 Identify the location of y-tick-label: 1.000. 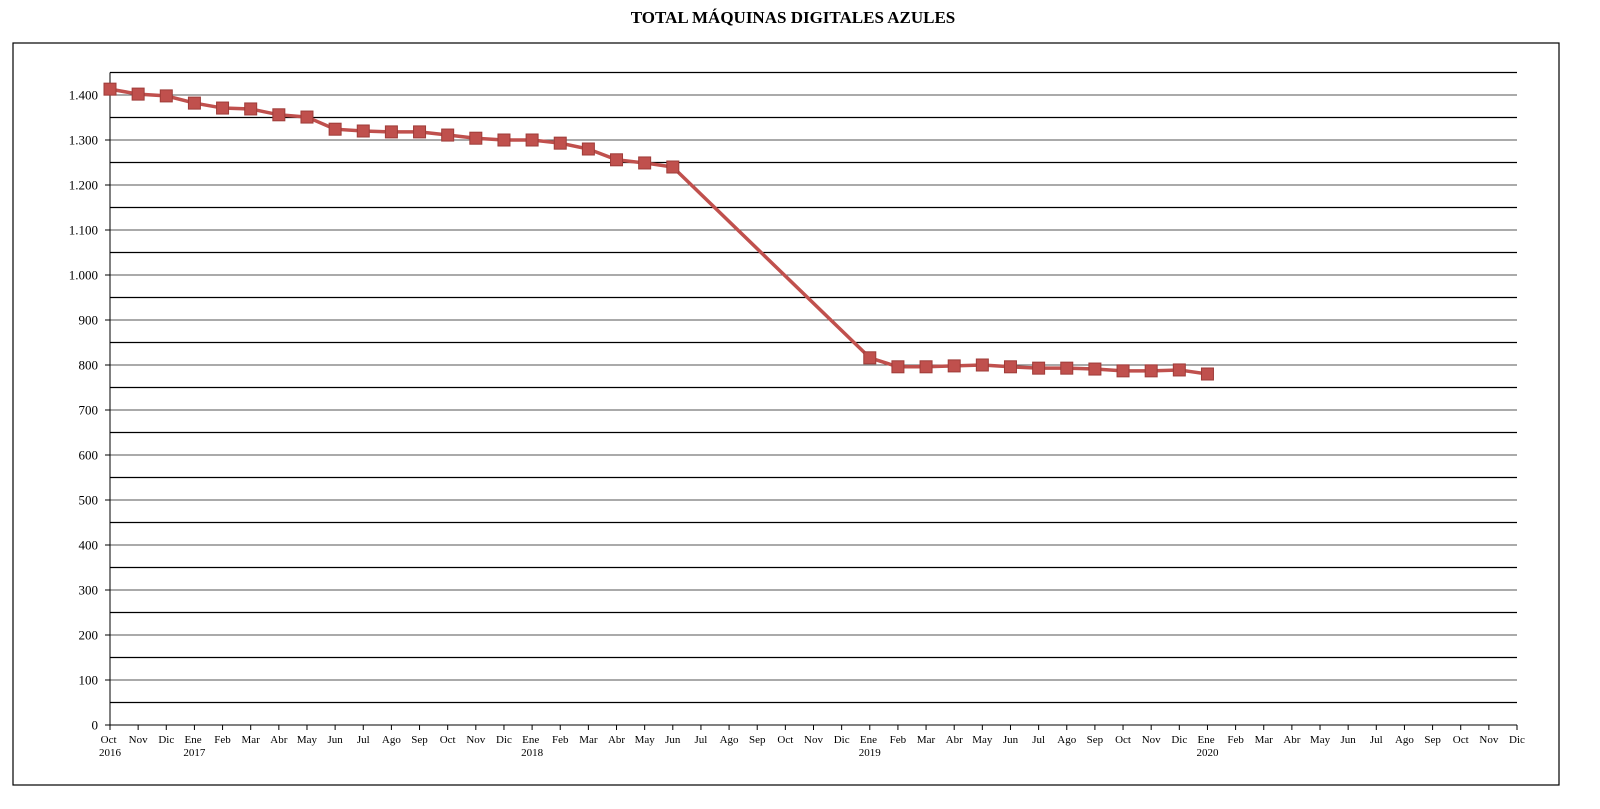
(83, 275).